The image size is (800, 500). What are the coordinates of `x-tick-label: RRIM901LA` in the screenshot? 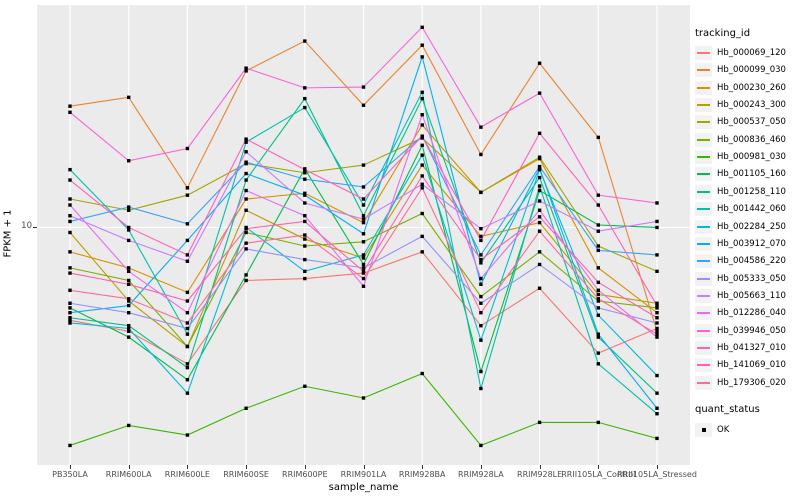 It's located at (363, 474).